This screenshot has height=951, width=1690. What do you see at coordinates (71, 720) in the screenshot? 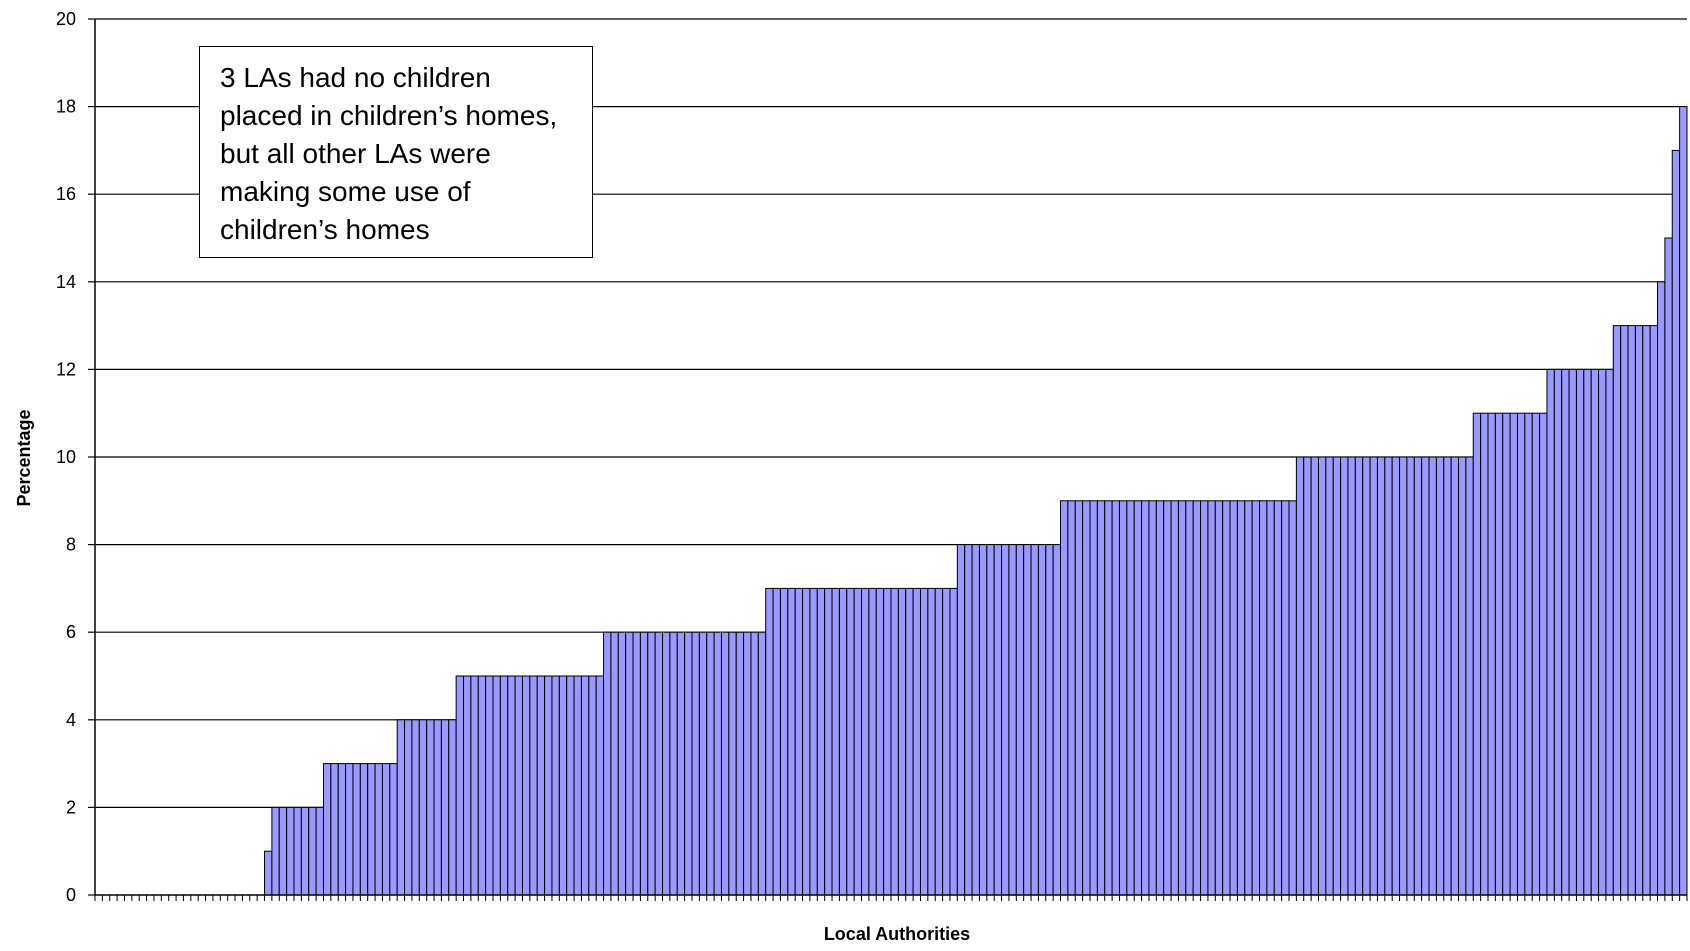
I see `y-tick-label: 4` at bounding box center [71, 720].